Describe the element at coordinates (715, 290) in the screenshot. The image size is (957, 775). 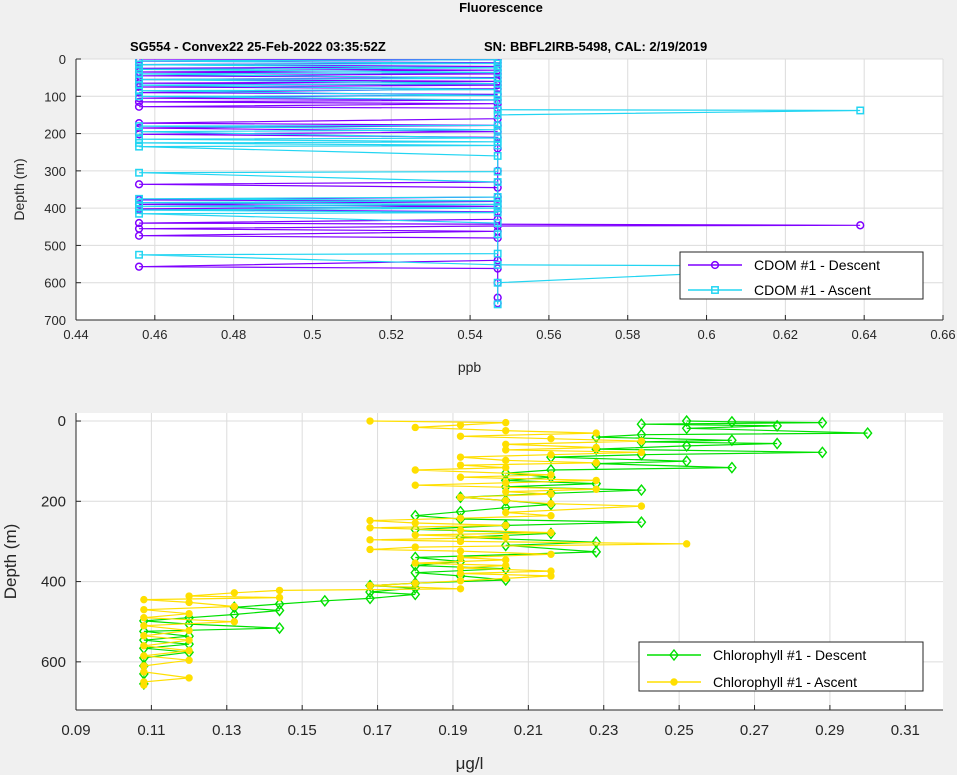
I see `legend-marker` at that location.